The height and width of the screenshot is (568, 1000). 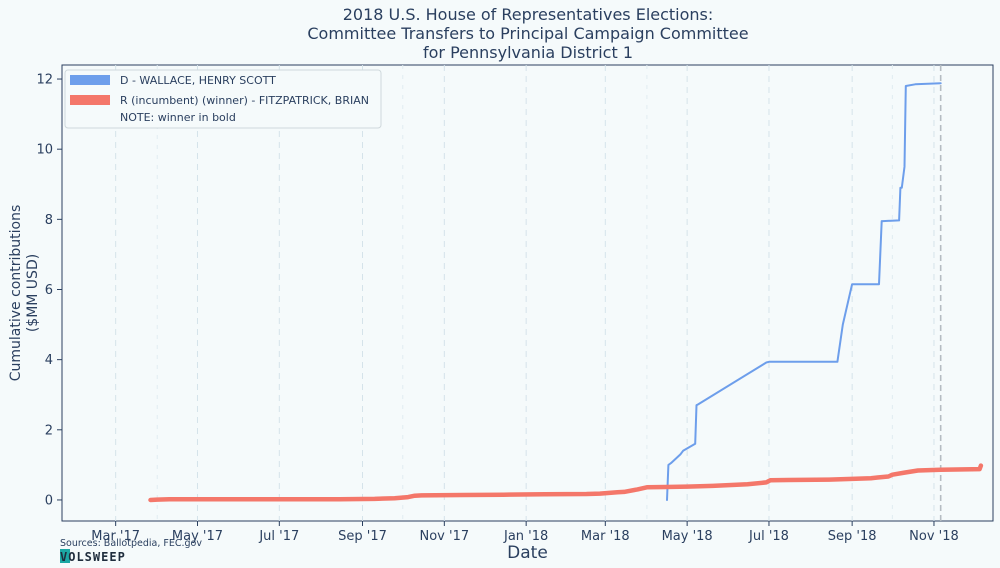 I want to click on y-tick-label: 12, so click(x=44, y=80).